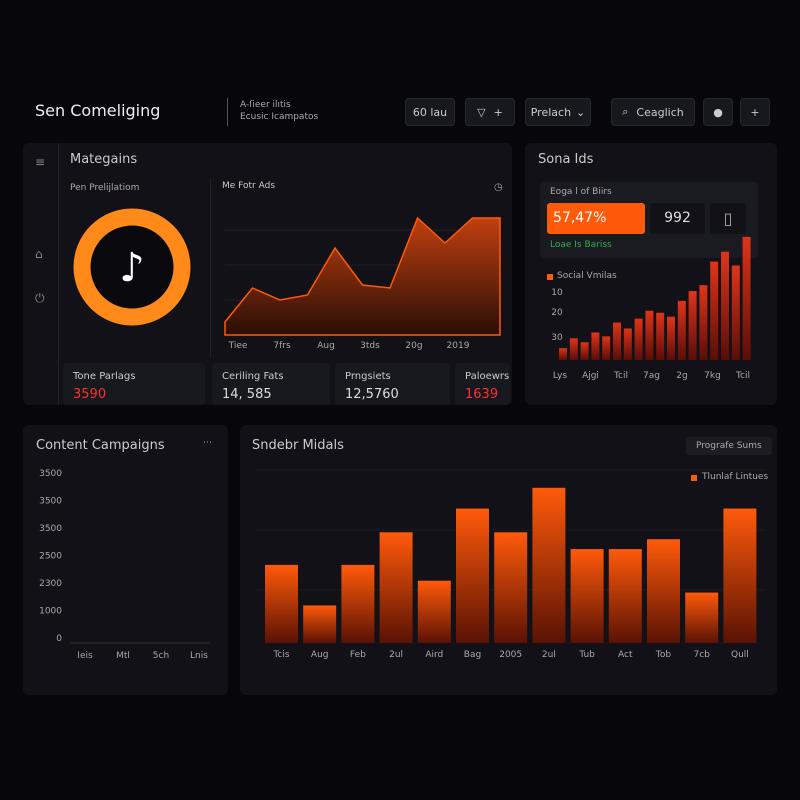  Describe the element at coordinates (279, 117) in the screenshot. I see `subtitle: Ecusic Icampatos` at that location.